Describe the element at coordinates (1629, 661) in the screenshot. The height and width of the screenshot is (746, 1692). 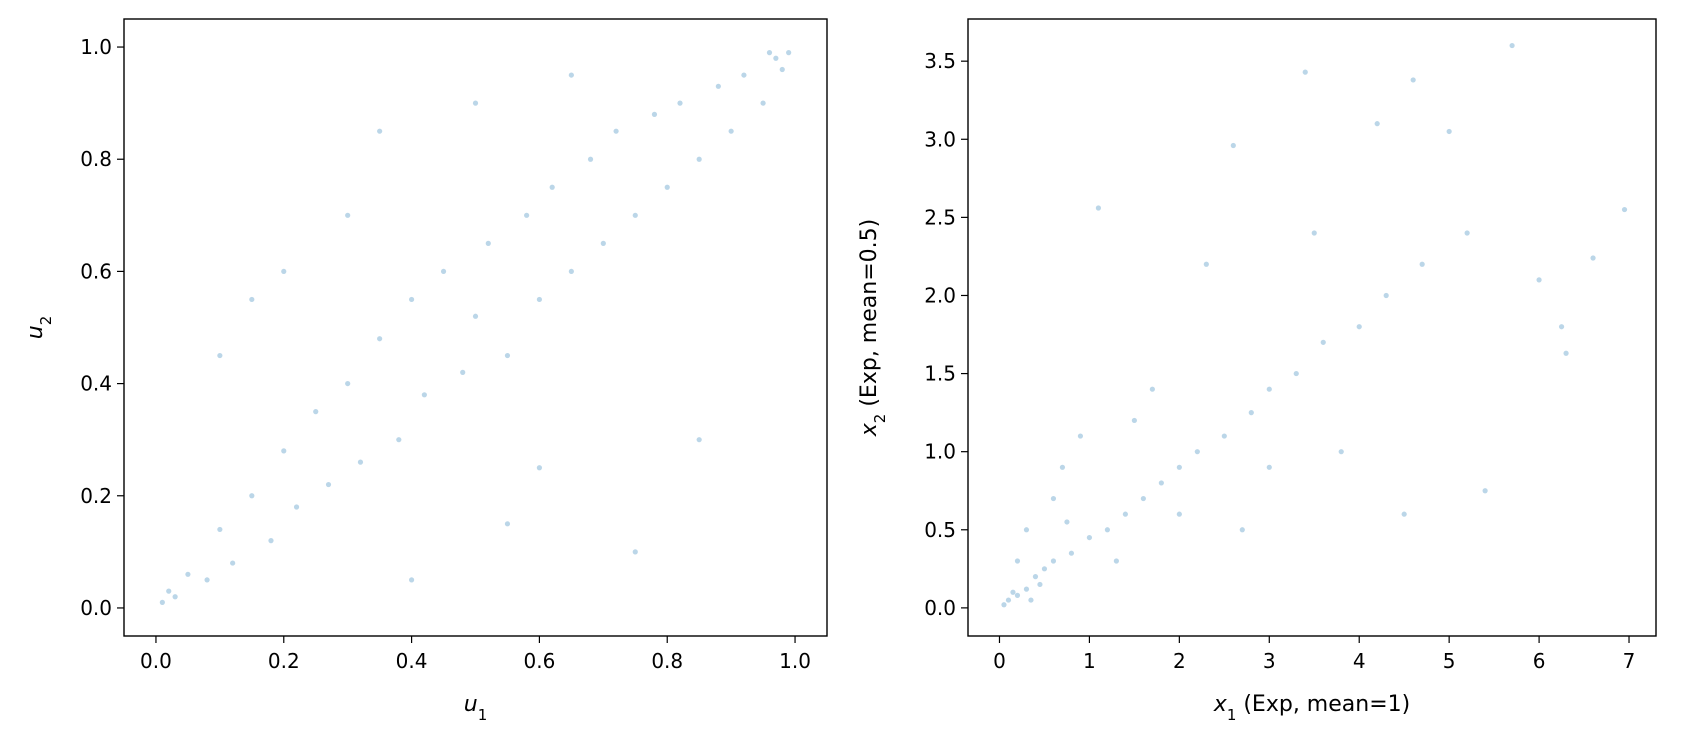
I see `right-x-tick-label: 7` at that location.